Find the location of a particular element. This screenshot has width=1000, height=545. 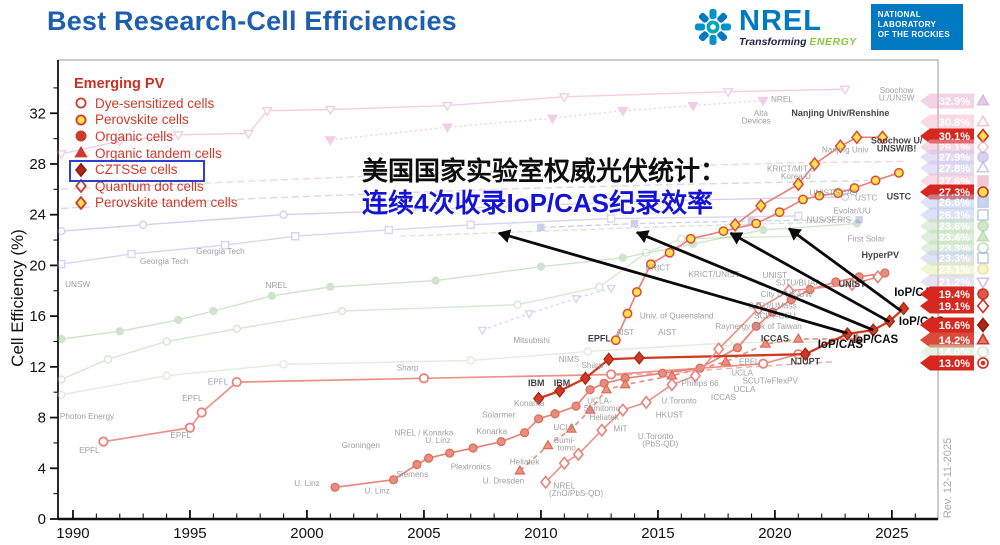

legend-item-label: Organic tandem cells is located at coordinates (158, 153).